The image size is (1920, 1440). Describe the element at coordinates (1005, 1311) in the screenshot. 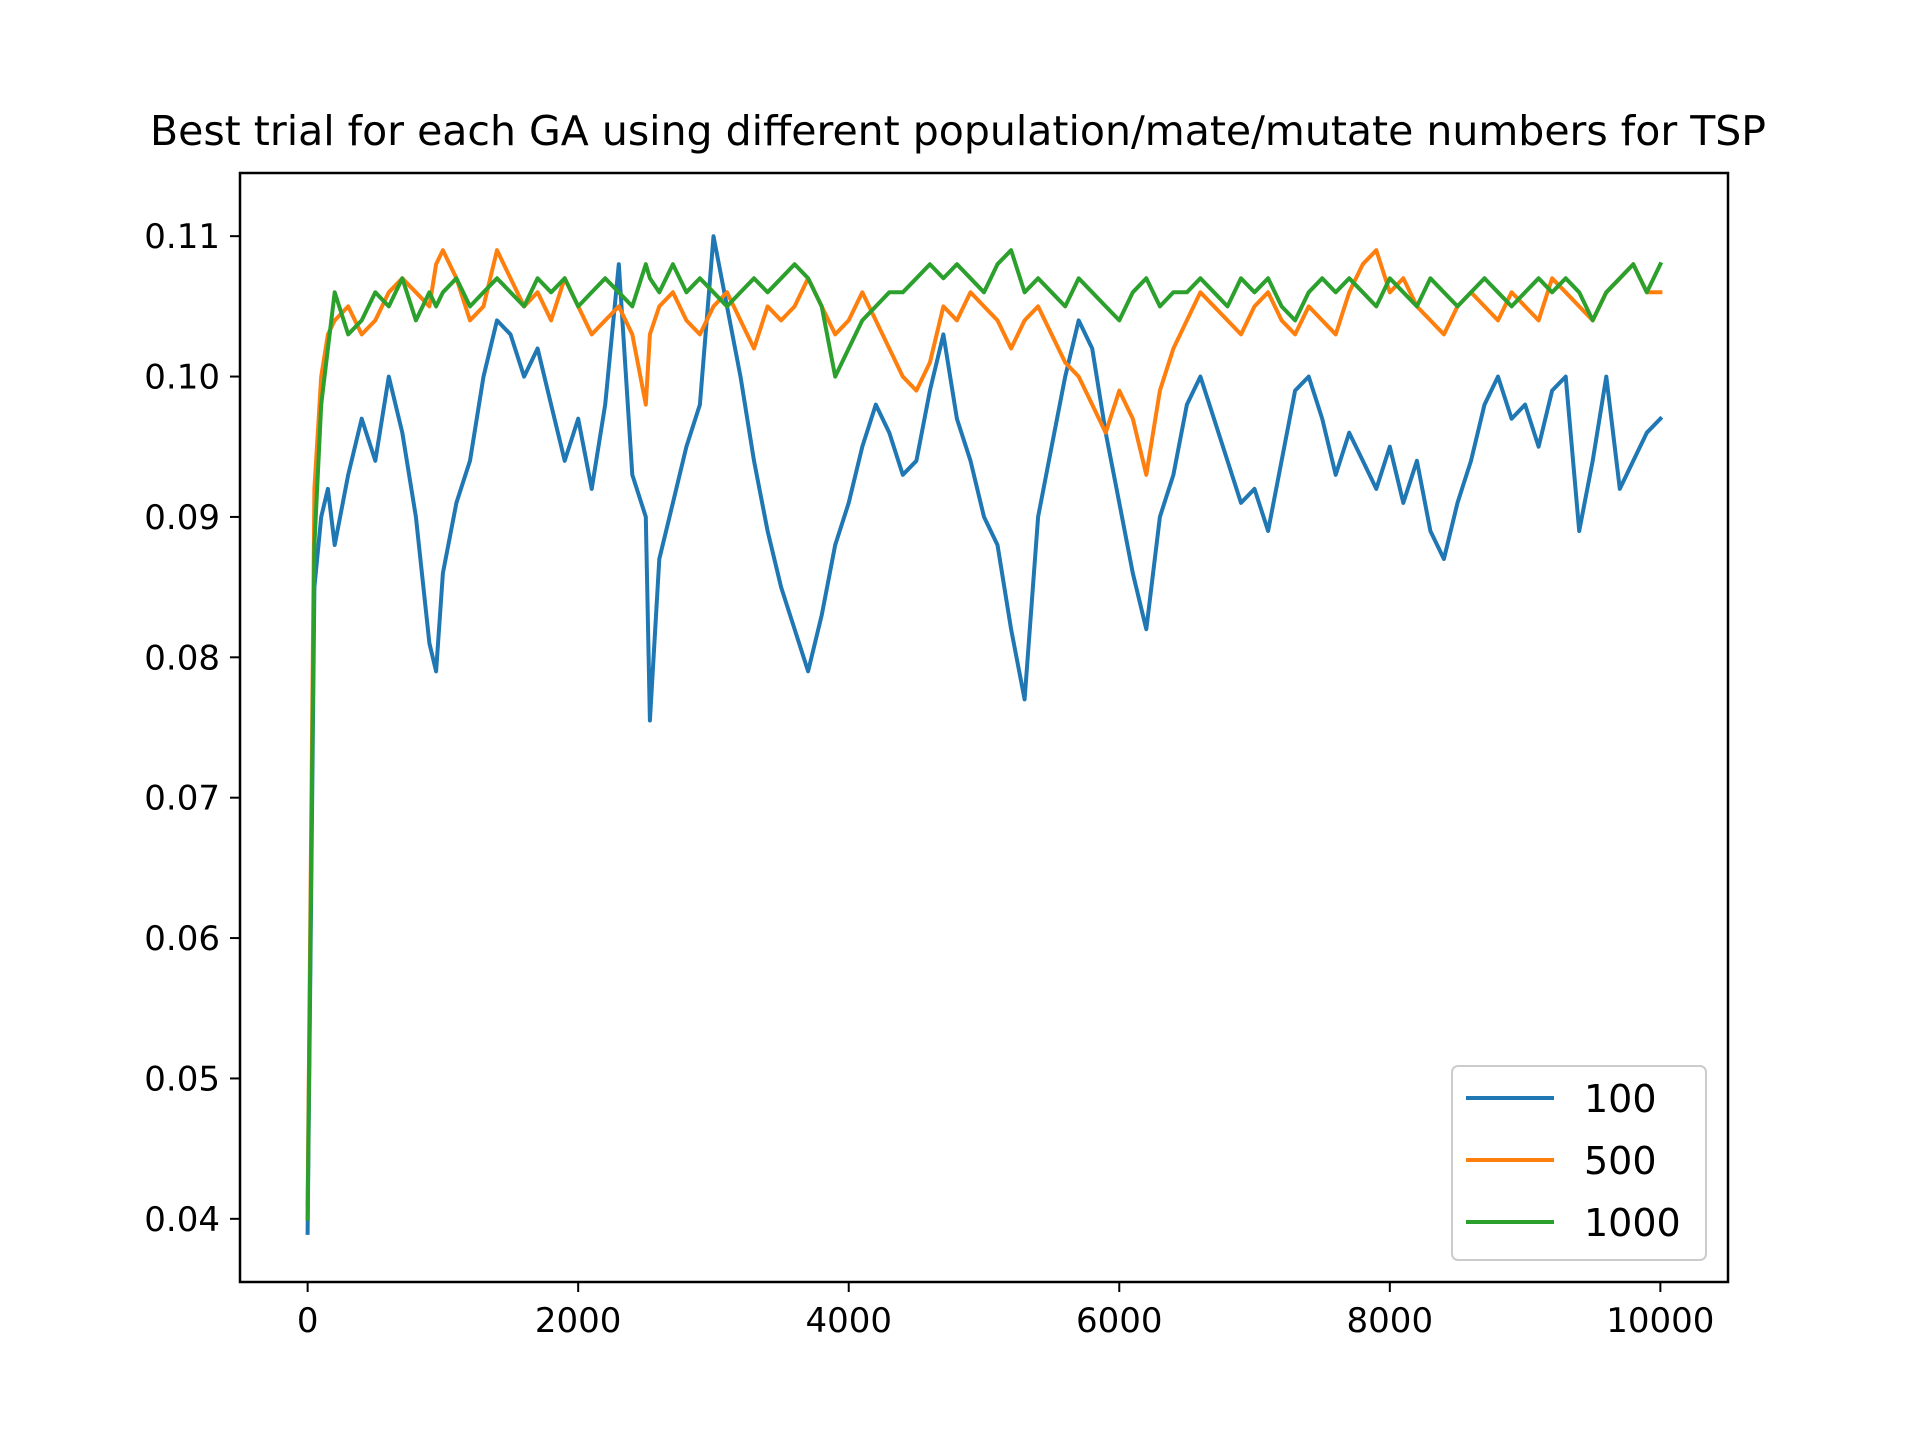

I see `x-axis: 0 2000 4000 6000 8000 10000` at that location.